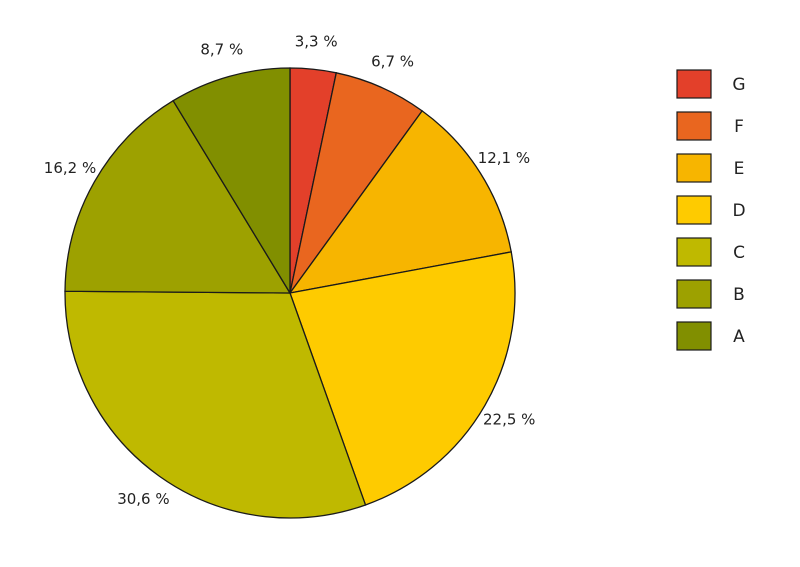  What do you see at coordinates (738, 211) in the screenshot?
I see `legend-label-d: D` at bounding box center [738, 211].